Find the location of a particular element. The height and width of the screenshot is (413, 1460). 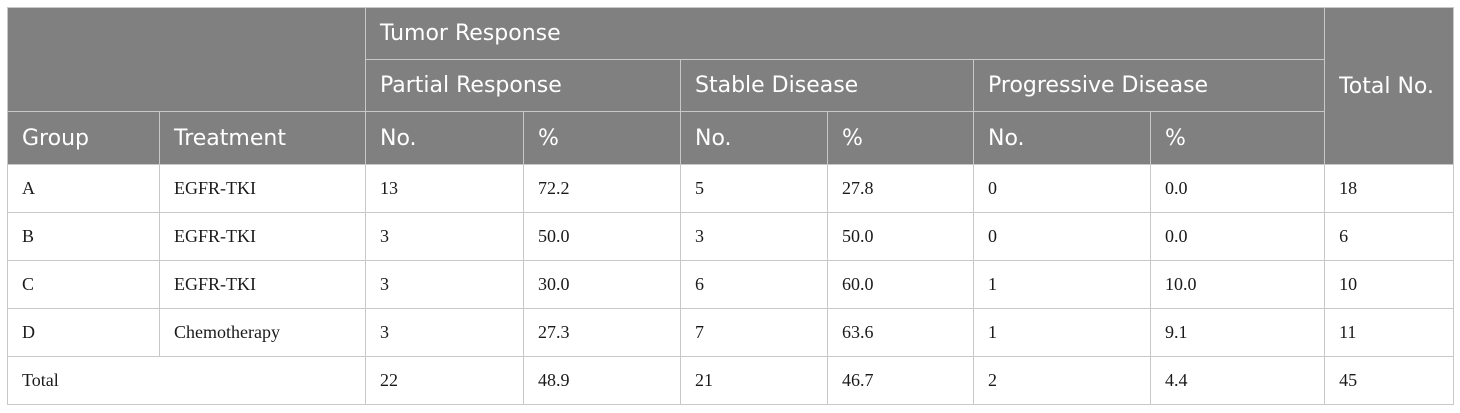

cell-pr-no: 22 is located at coordinates (444, 380).